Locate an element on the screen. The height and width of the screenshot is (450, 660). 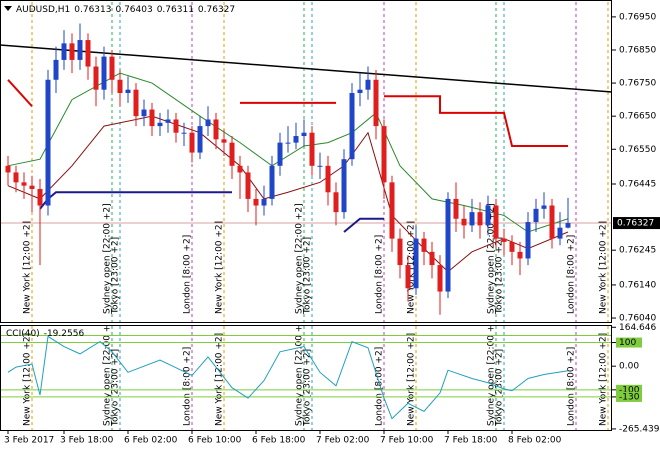
y-tick-label: 0.76950 is located at coordinates (637, 17).